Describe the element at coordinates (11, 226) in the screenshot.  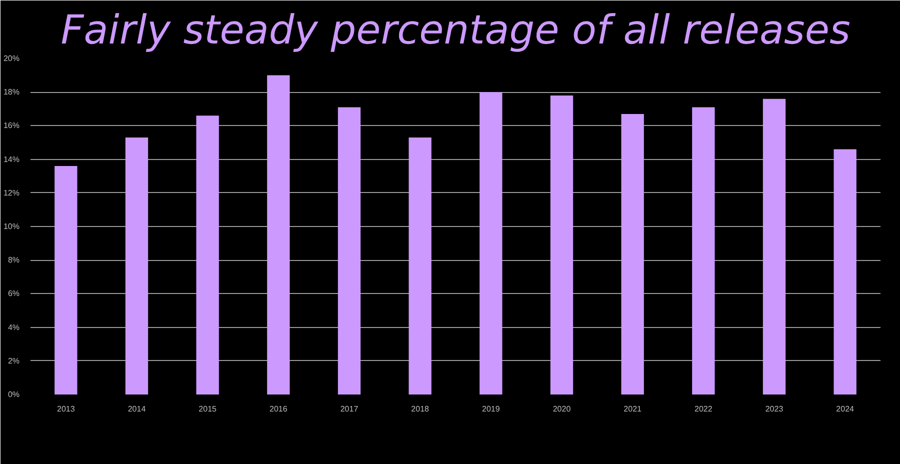
I see `y-tick-label: 10%` at that location.